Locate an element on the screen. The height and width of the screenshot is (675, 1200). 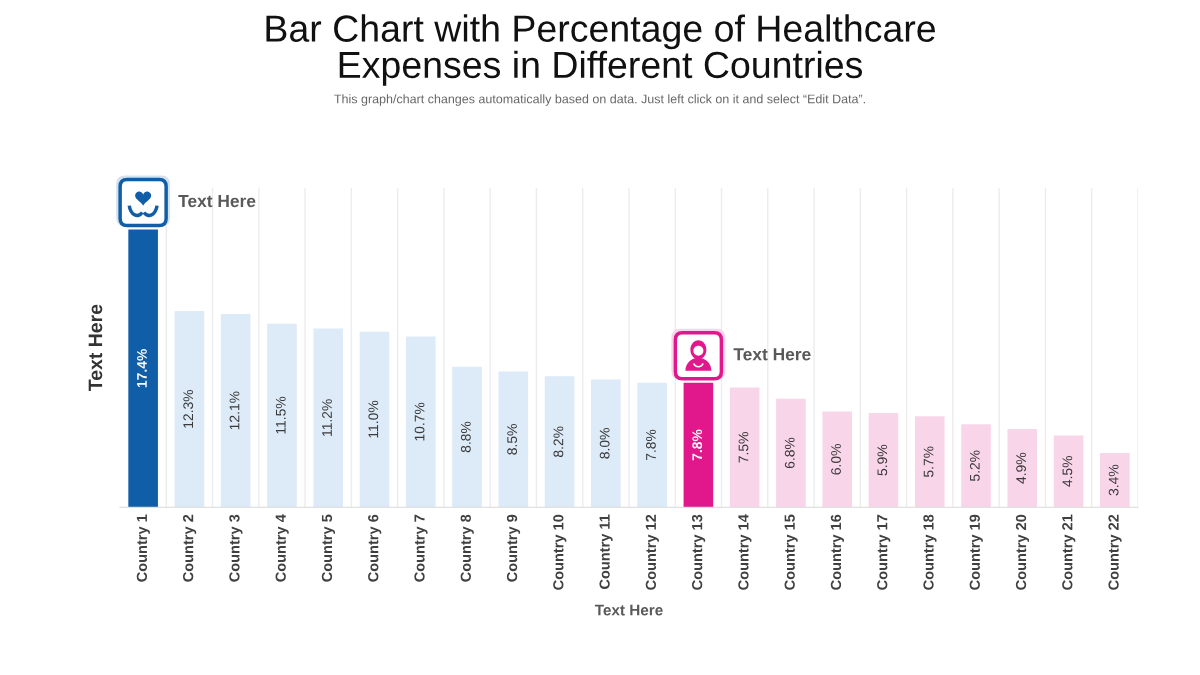
x-tick-label: Country 13 is located at coordinates (698, 552).